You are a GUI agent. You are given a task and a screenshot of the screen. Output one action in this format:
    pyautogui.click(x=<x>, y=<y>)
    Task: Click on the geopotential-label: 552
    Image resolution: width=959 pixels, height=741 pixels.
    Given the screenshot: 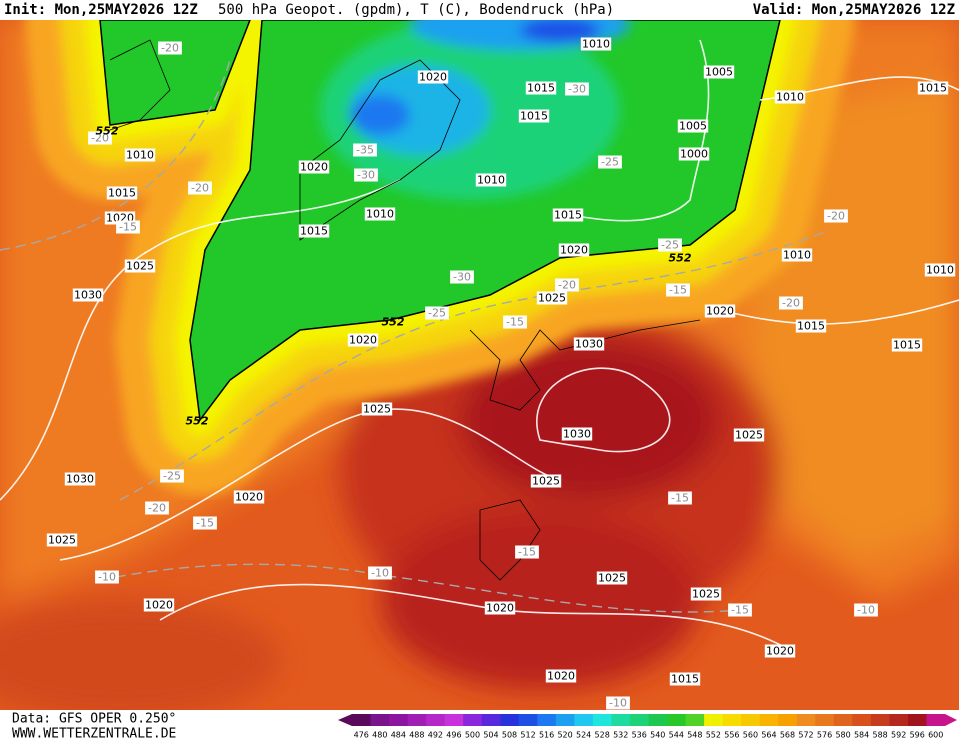 What is the action you would take?
    pyautogui.click(x=393, y=322)
    